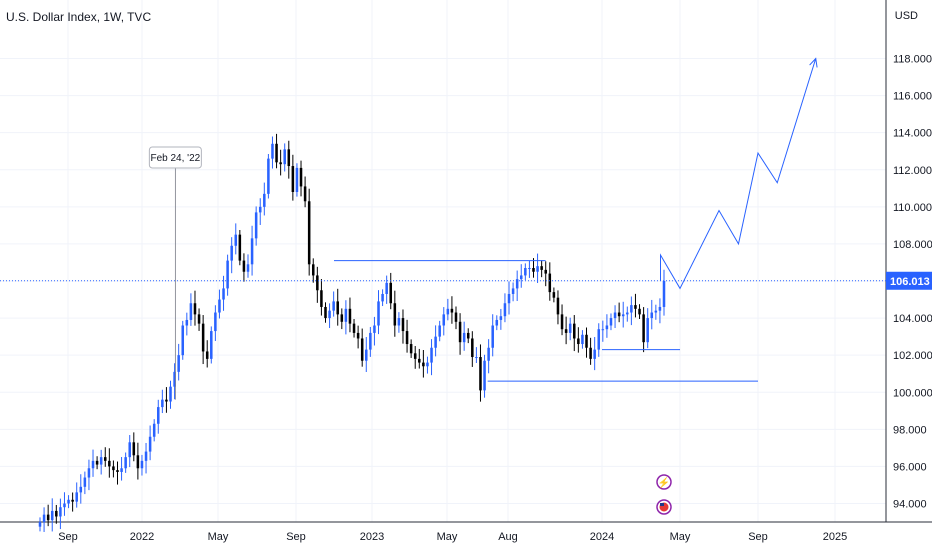  Describe the element at coordinates (912, 208) in the screenshot. I see `y-tick-label: 110.000` at that location.